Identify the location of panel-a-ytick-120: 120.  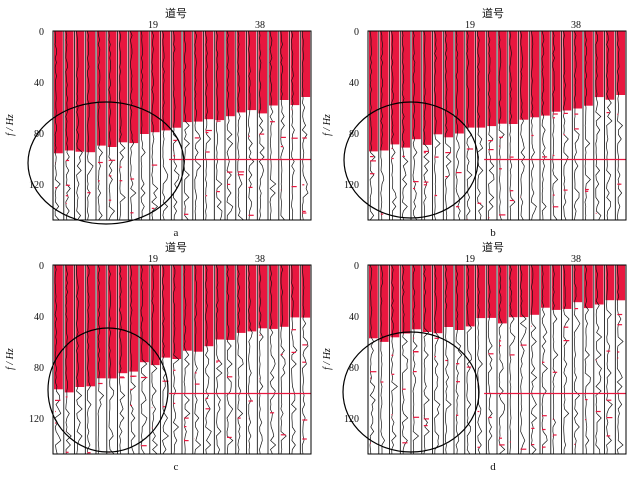
(36, 185).